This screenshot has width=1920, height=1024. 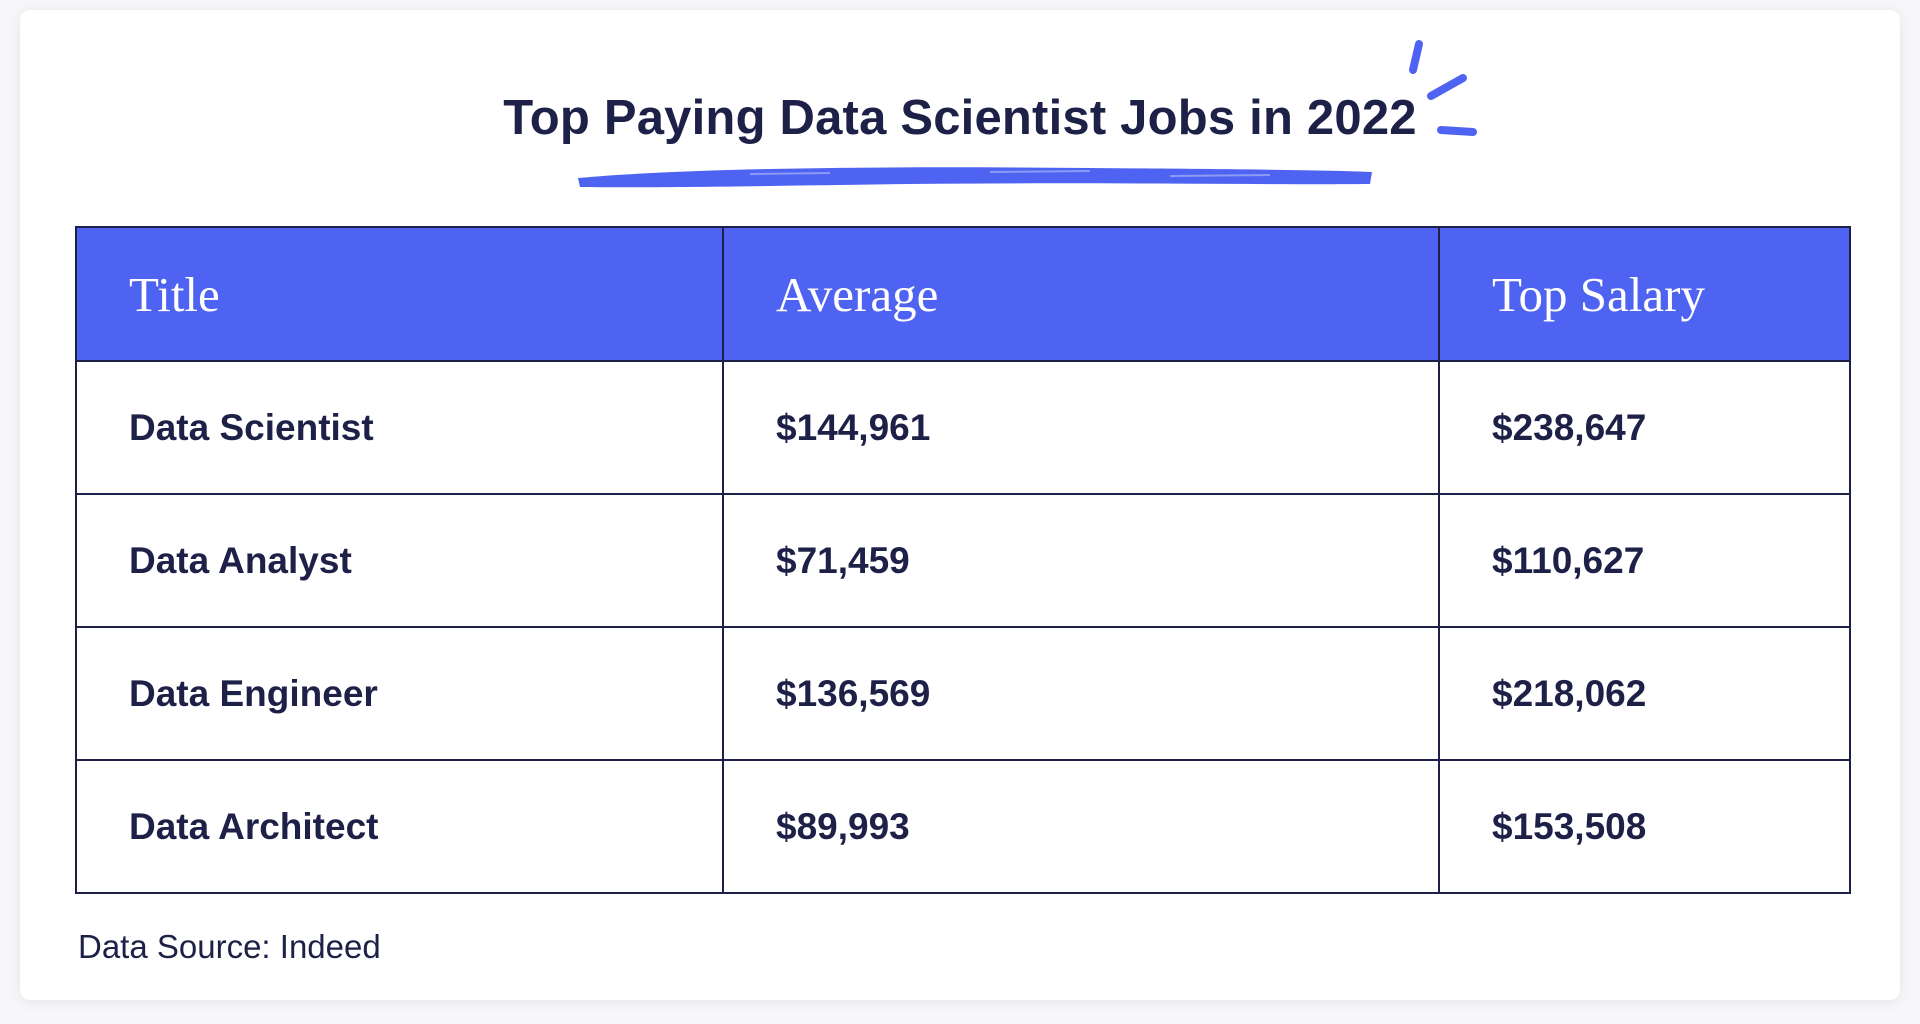 What do you see at coordinates (1081, 560) in the screenshot?
I see `cell-average: $71,459` at bounding box center [1081, 560].